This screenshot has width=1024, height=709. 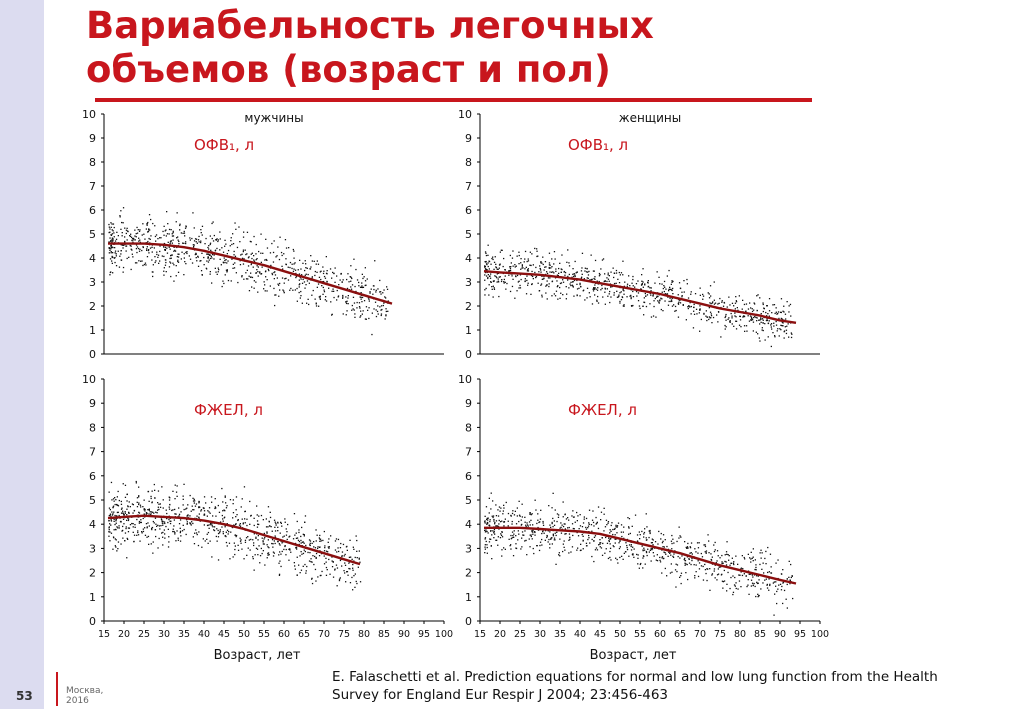 What do you see at coordinates (465, 379) in the screenshot?
I see `y-tick-label: 10` at bounding box center [465, 379].